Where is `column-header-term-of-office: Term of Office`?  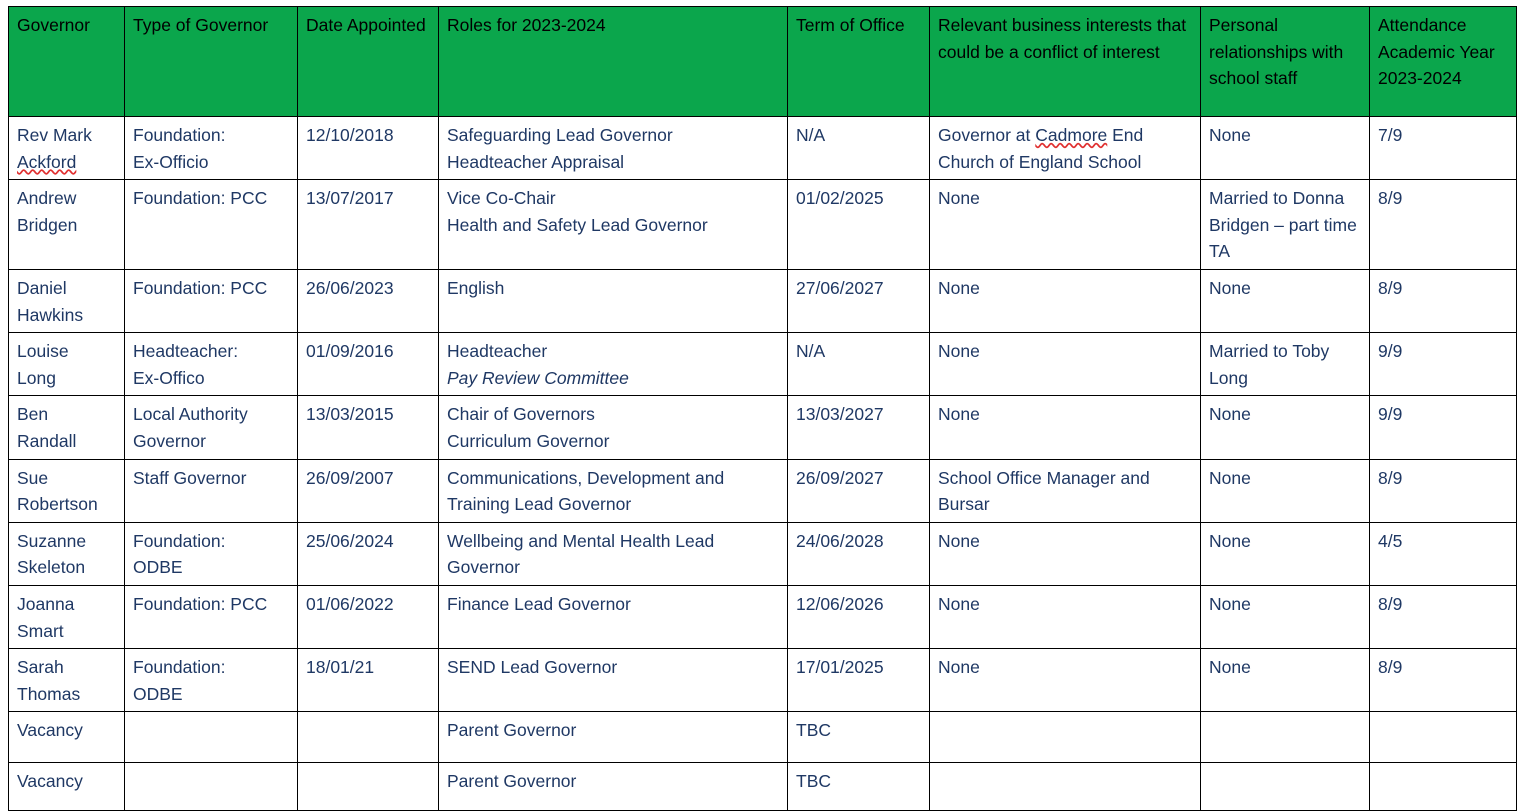 column-header-term-of-office: Term of Office is located at coordinates (858, 61).